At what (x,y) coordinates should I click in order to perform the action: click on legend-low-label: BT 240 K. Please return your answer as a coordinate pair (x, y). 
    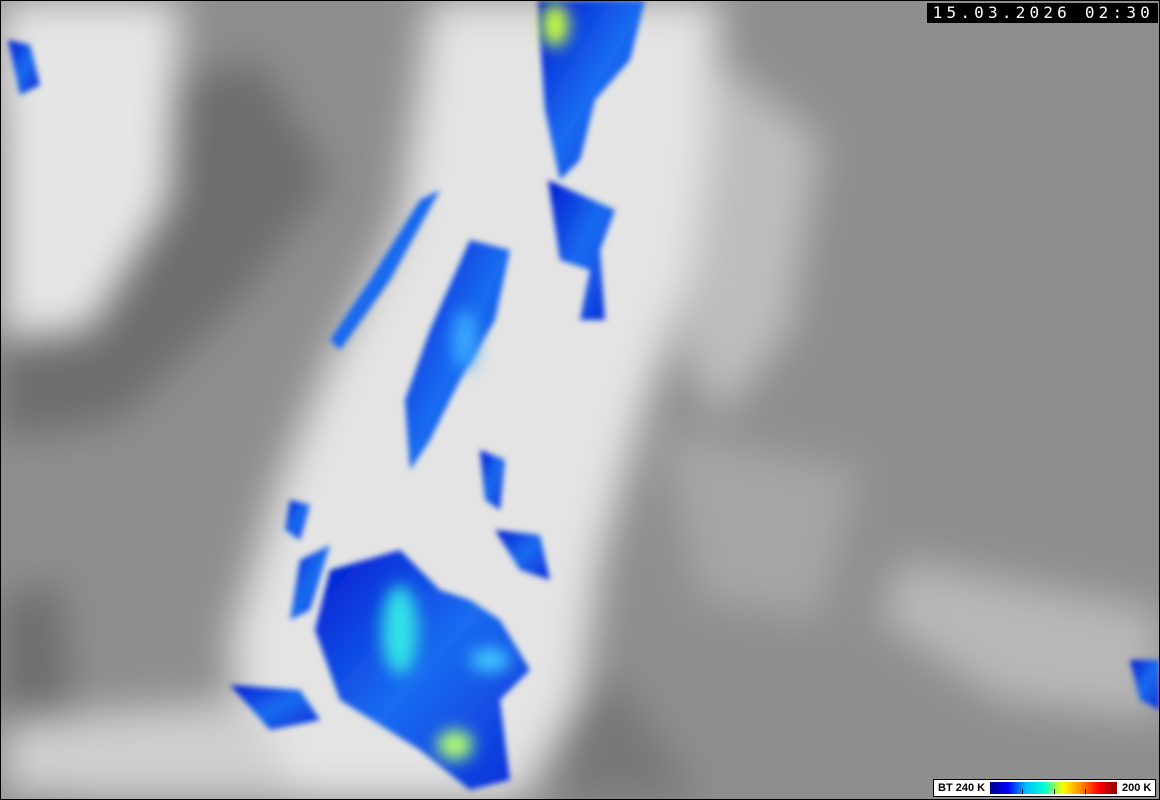
    Looking at the image, I should click on (962, 788).